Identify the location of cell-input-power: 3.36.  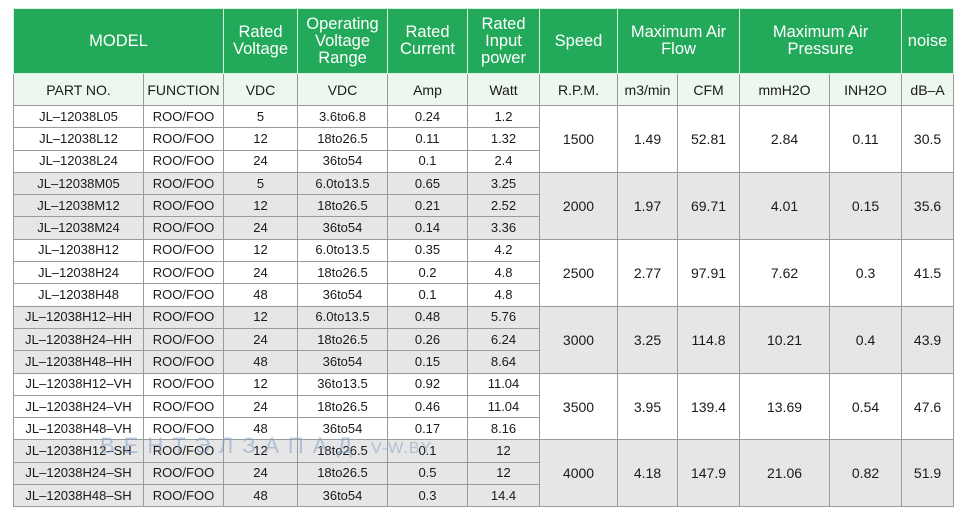
(503, 228).